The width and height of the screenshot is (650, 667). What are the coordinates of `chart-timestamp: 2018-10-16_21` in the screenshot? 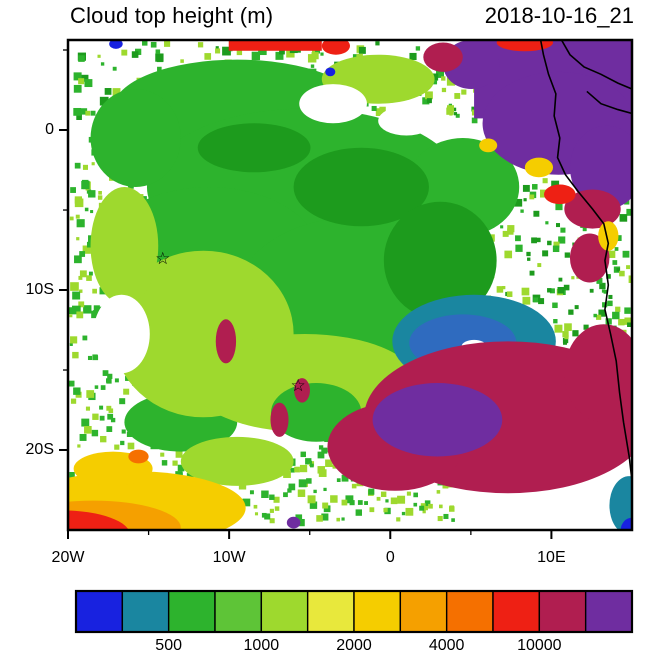 It's located at (559, 15).